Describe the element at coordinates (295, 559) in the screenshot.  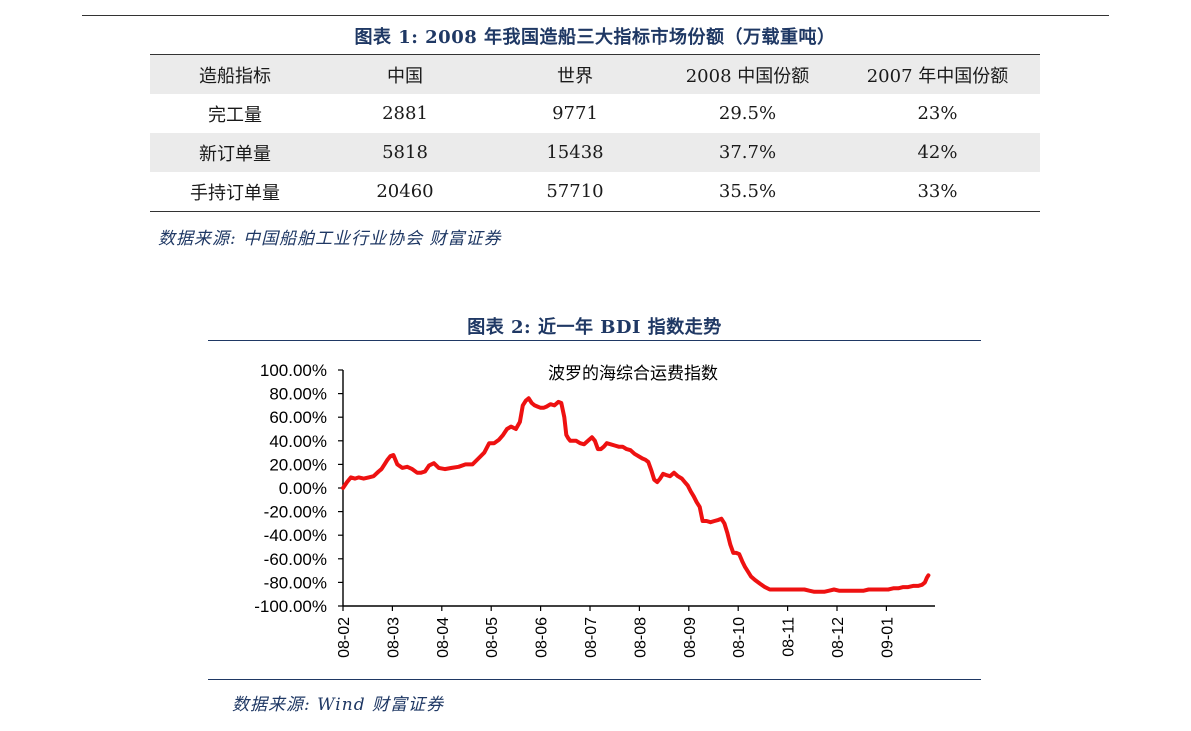
I see `y-tick-label: -60.00%` at that location.